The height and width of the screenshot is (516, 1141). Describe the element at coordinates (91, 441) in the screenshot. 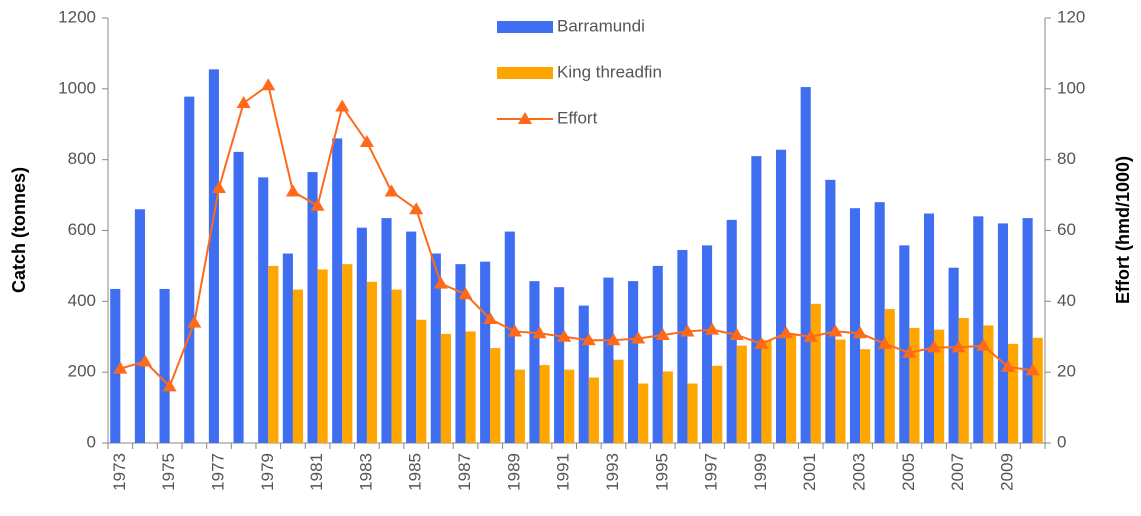

I see `y-tick-label: 0` at that location.